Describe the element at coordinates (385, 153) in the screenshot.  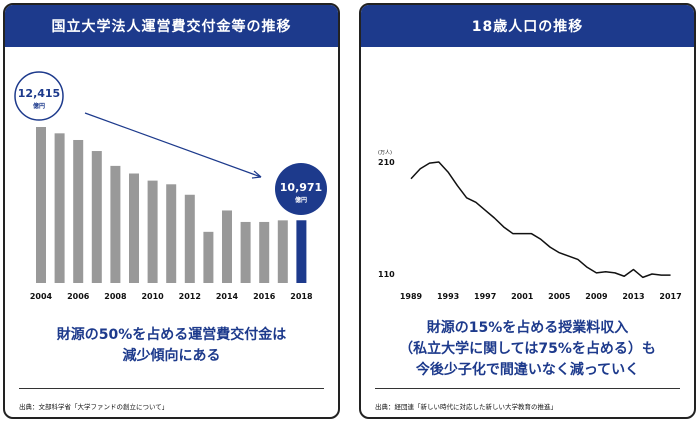
I see `y-axis-unit: (万人)` at that location.